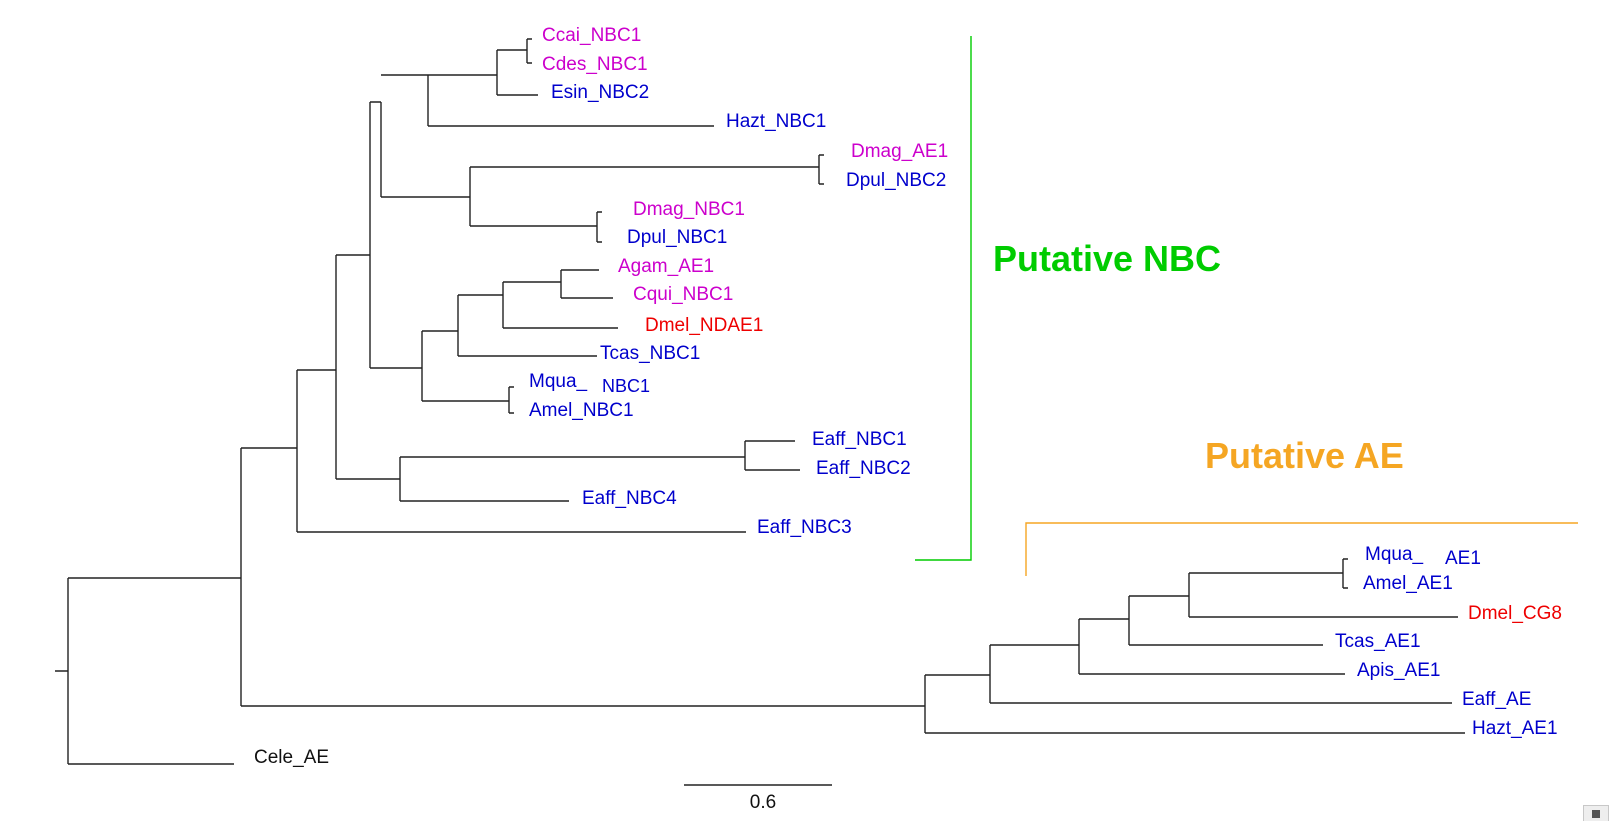 The image size is (1610, 821). Describe the element at coordinates (291, 757) in the screenshot. I see `leaf-label: Cele_AE` at that location.